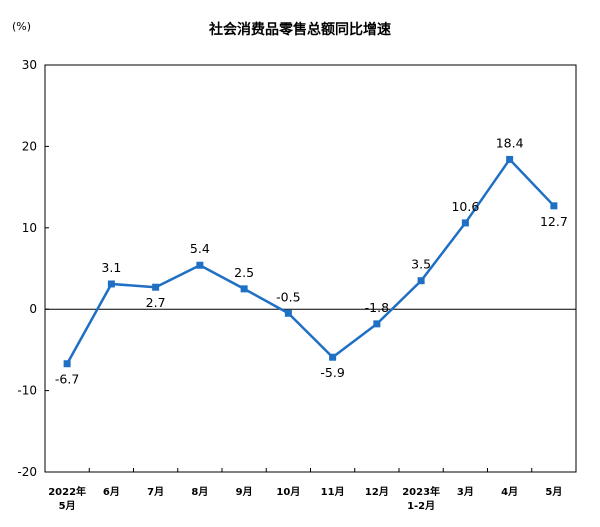 The image size is (600, 527). What do you see at coordinates (421, 506) in the screenshot?
I see `x-tick-label-line2: 1-2月` at bounding box center [421, 506].